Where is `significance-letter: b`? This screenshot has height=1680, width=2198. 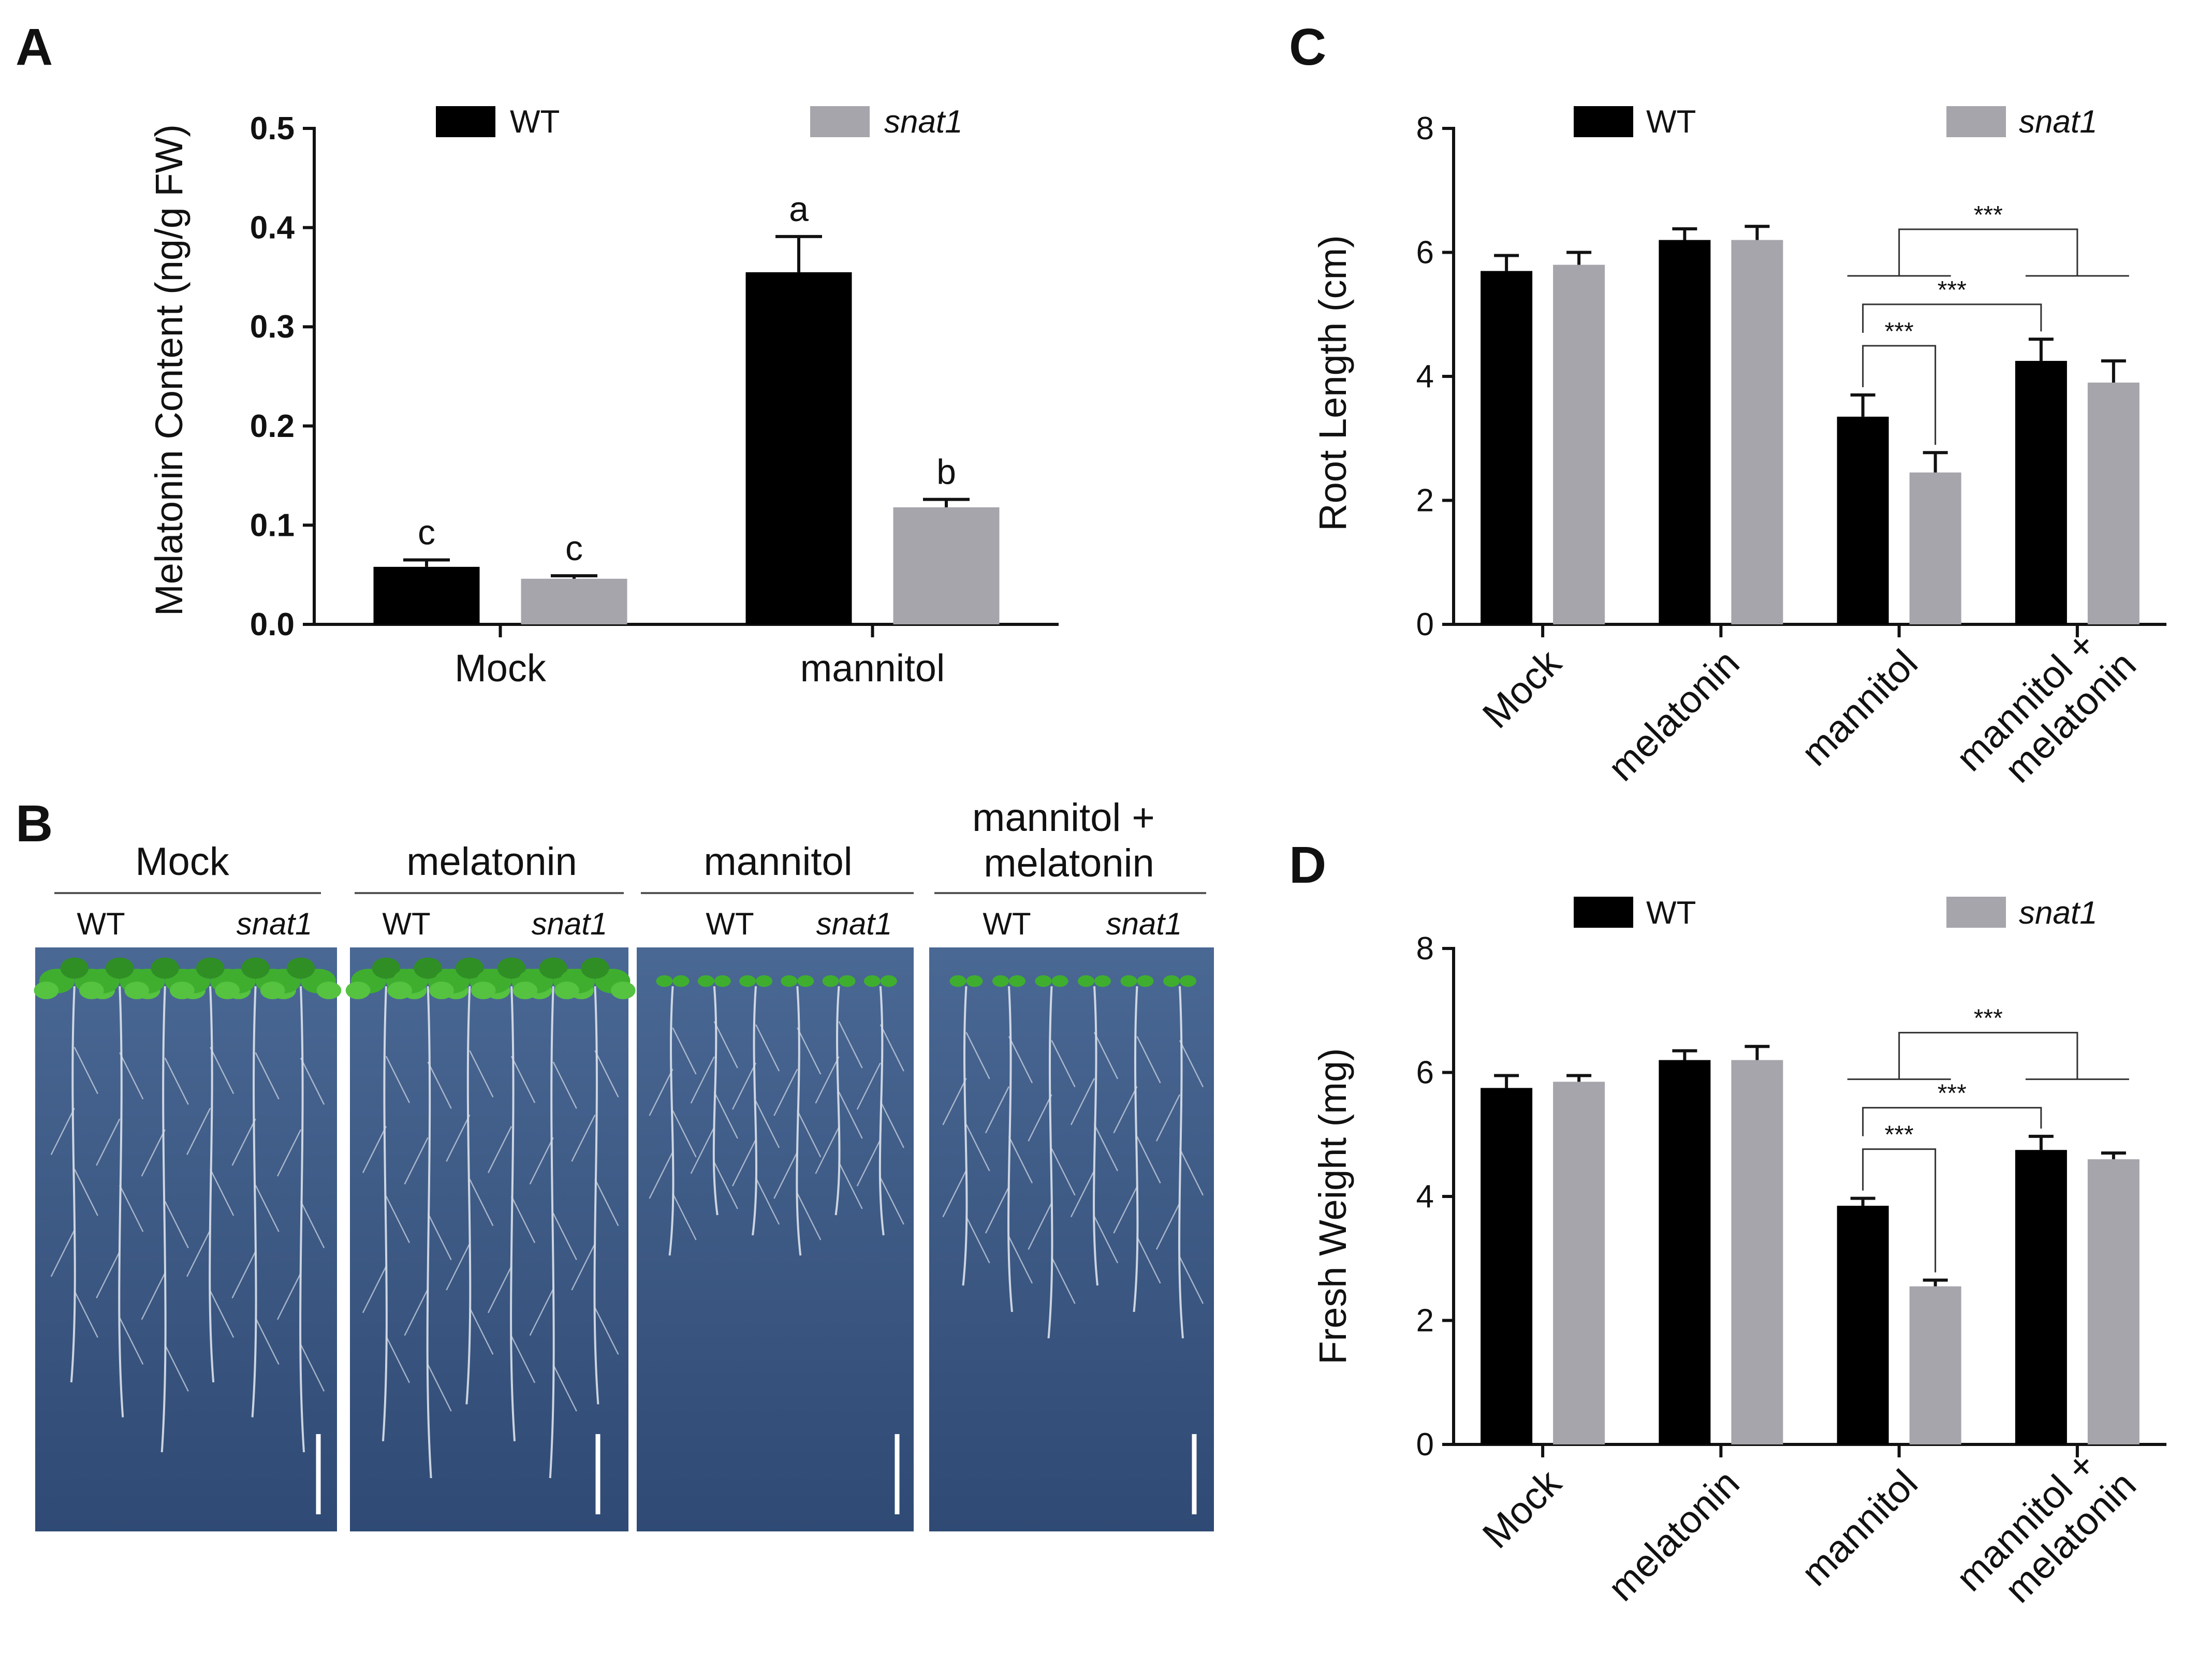
significance-letter: b is located at coordinates (946, 472).